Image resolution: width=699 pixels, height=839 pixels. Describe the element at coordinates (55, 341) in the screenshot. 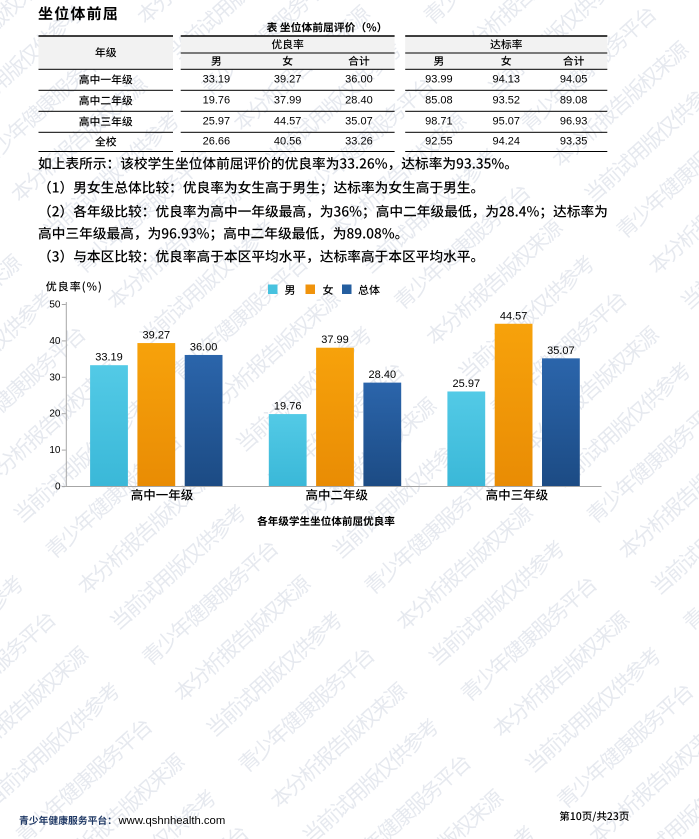

I see `svg-text: 40` at that location.